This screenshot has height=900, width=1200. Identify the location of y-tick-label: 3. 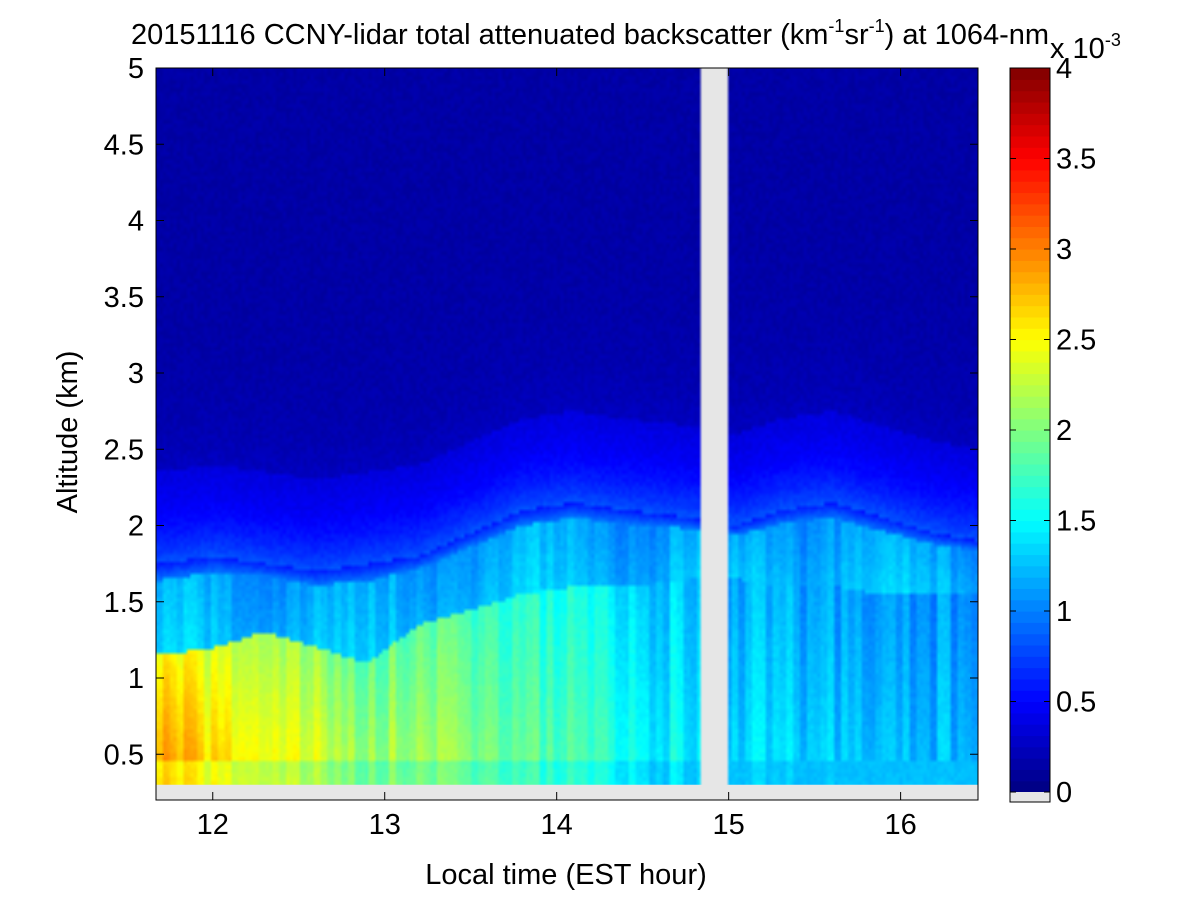
(136, 374).